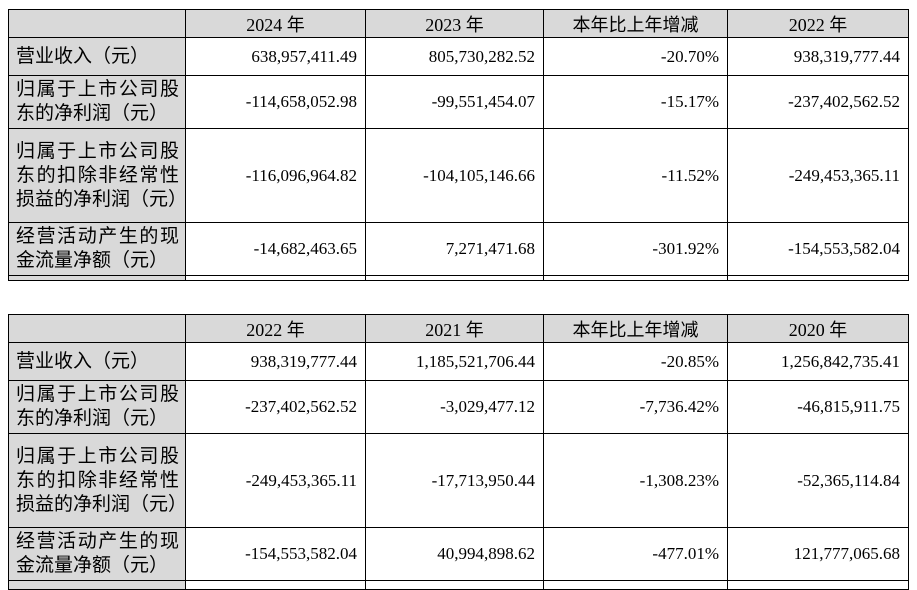 The image size is (917, 590). Describe the element at coordinates (454, 102) in the screenshot. I see `value-cell: -99,551,454.07` at that location.